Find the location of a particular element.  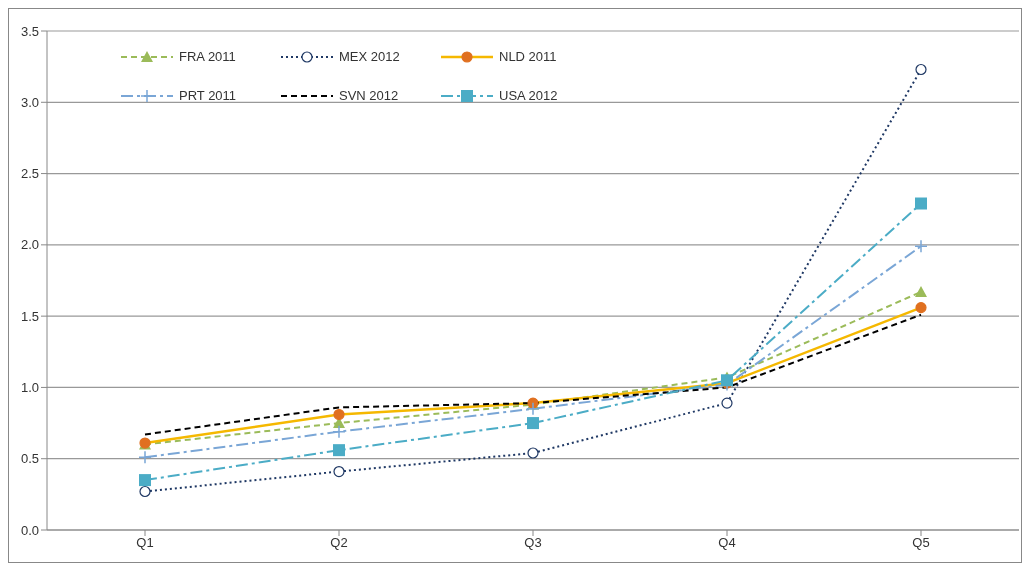

legend-label: FRA 2011 is located at coordinates (207, 56).